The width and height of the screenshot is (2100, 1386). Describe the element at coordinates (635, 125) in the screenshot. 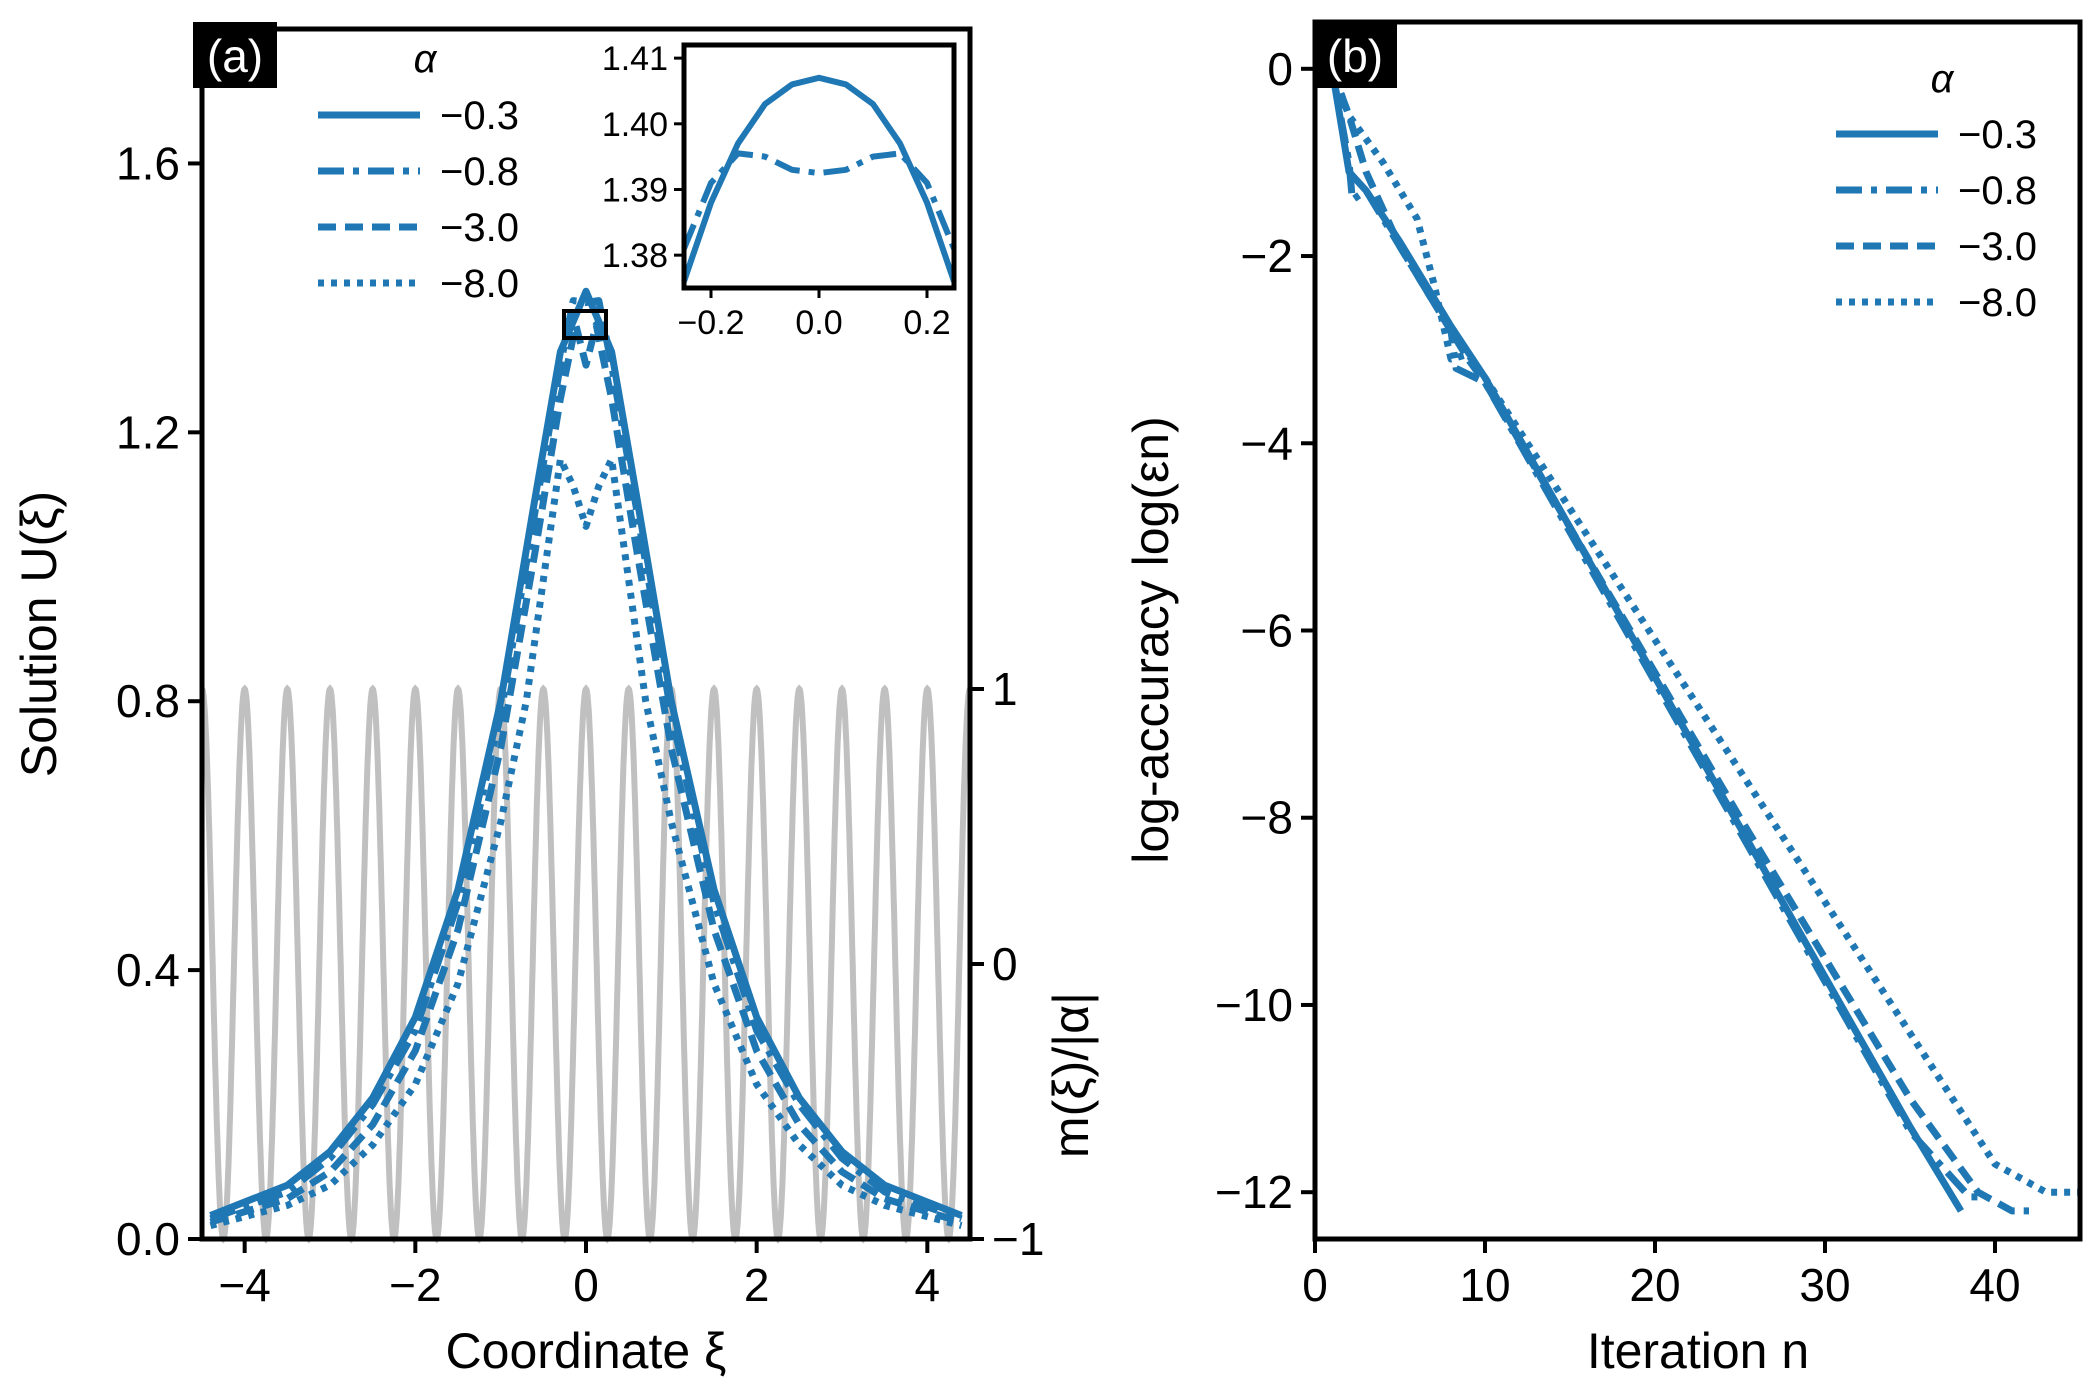

I see `inset-ytick-label: 1.40` at that location.